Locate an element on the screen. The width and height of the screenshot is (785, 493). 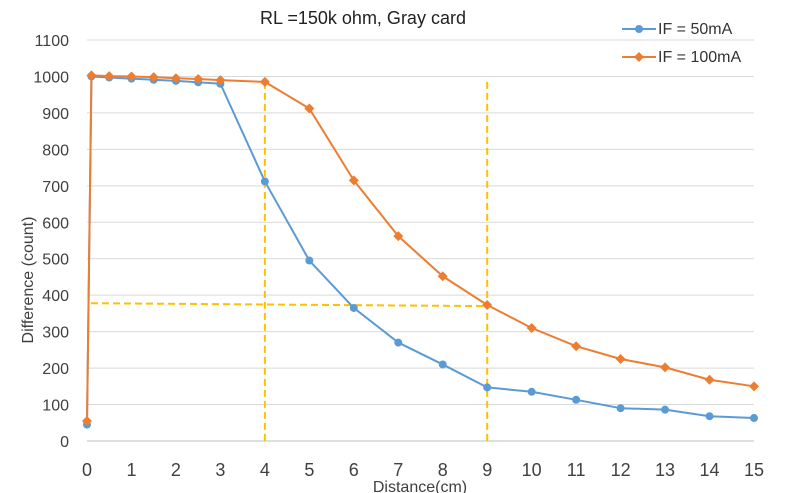
legend-item-series-1: IF = 50mA is located at coordinates (677, 29).